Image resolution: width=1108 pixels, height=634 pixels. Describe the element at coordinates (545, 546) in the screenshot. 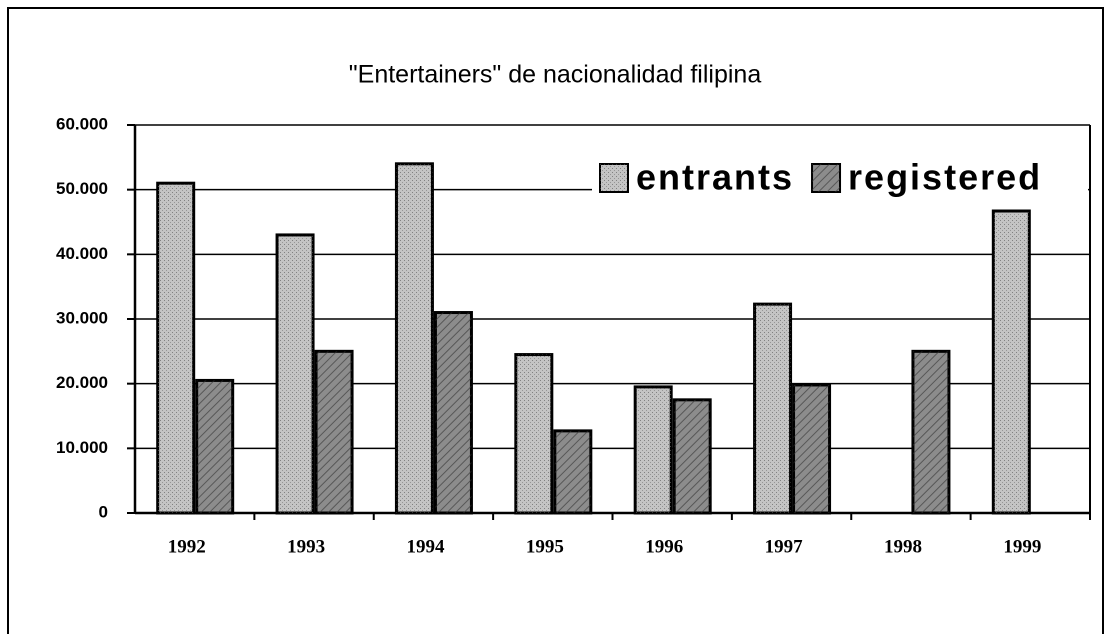

I see `x-tick-label: 1995` at that location.